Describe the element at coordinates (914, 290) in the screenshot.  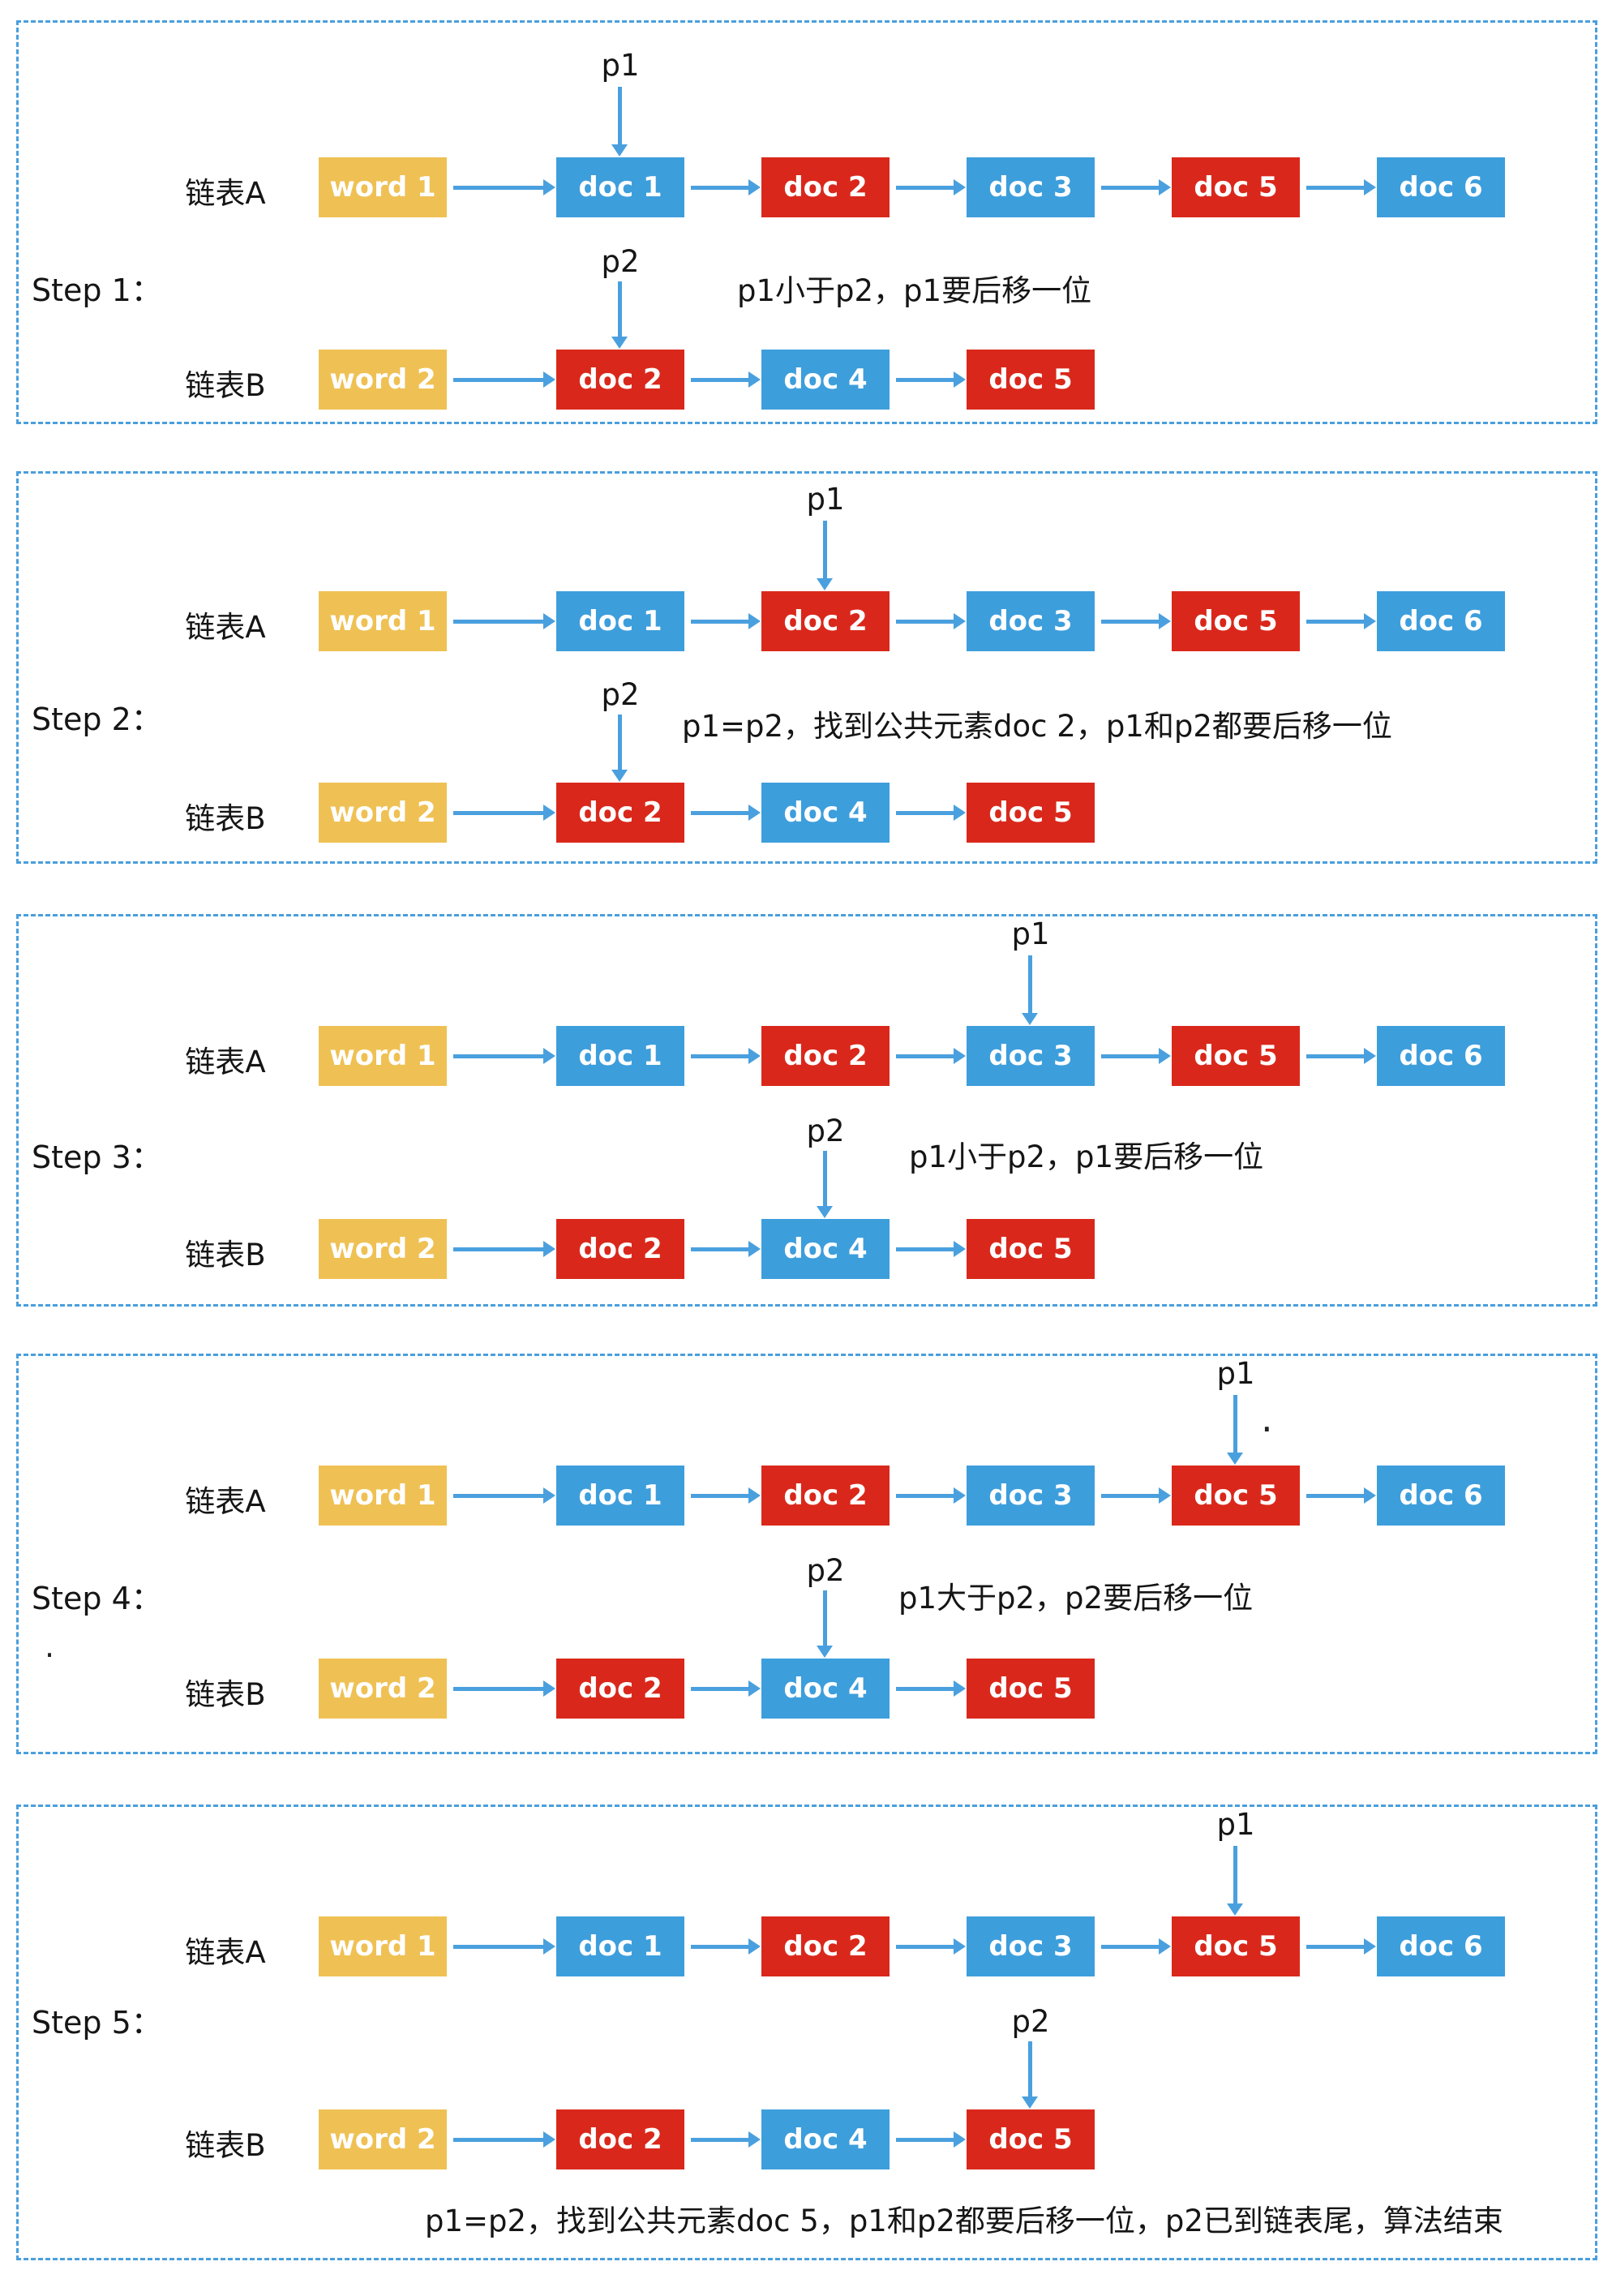
I see `step-annotation: p1小于p2，p1要后移一位` at that location.